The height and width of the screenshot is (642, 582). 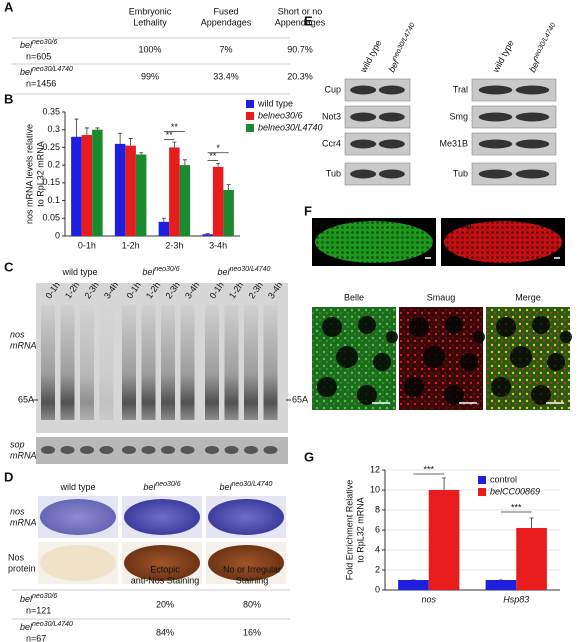 I want to click on table-header: Short or no, so click(x=300, y=11).